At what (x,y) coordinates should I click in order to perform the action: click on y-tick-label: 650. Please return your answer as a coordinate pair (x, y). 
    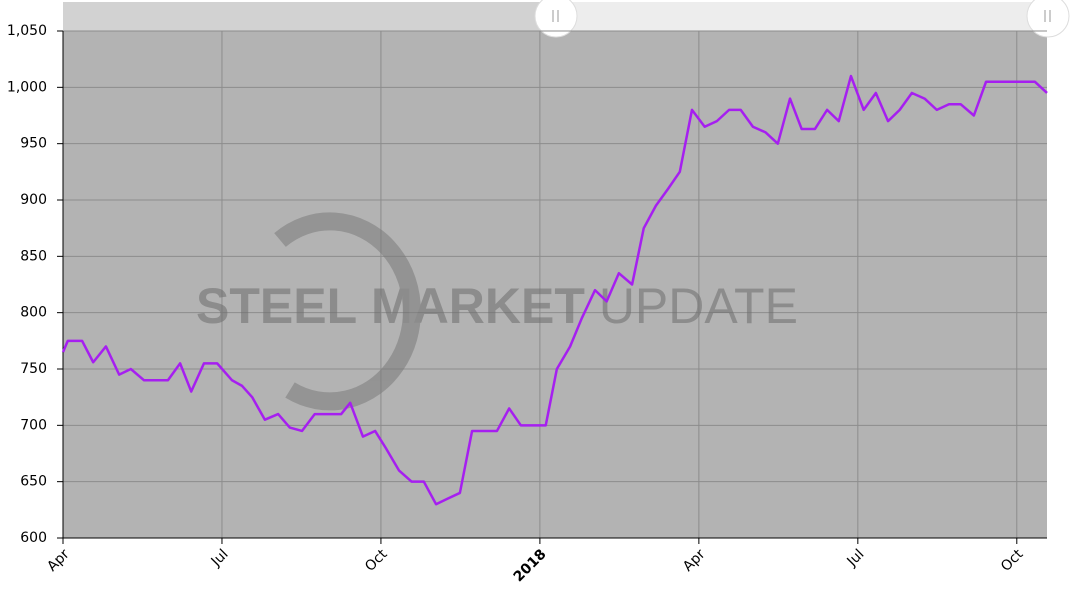
    Looking at the image, I should click on (33, 482).